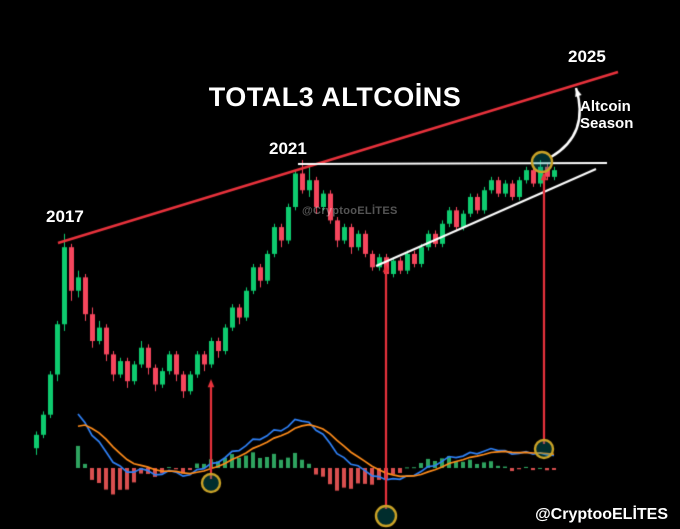  I want to click on watermark-center: @CryptooELİTES, so click(350, 211).